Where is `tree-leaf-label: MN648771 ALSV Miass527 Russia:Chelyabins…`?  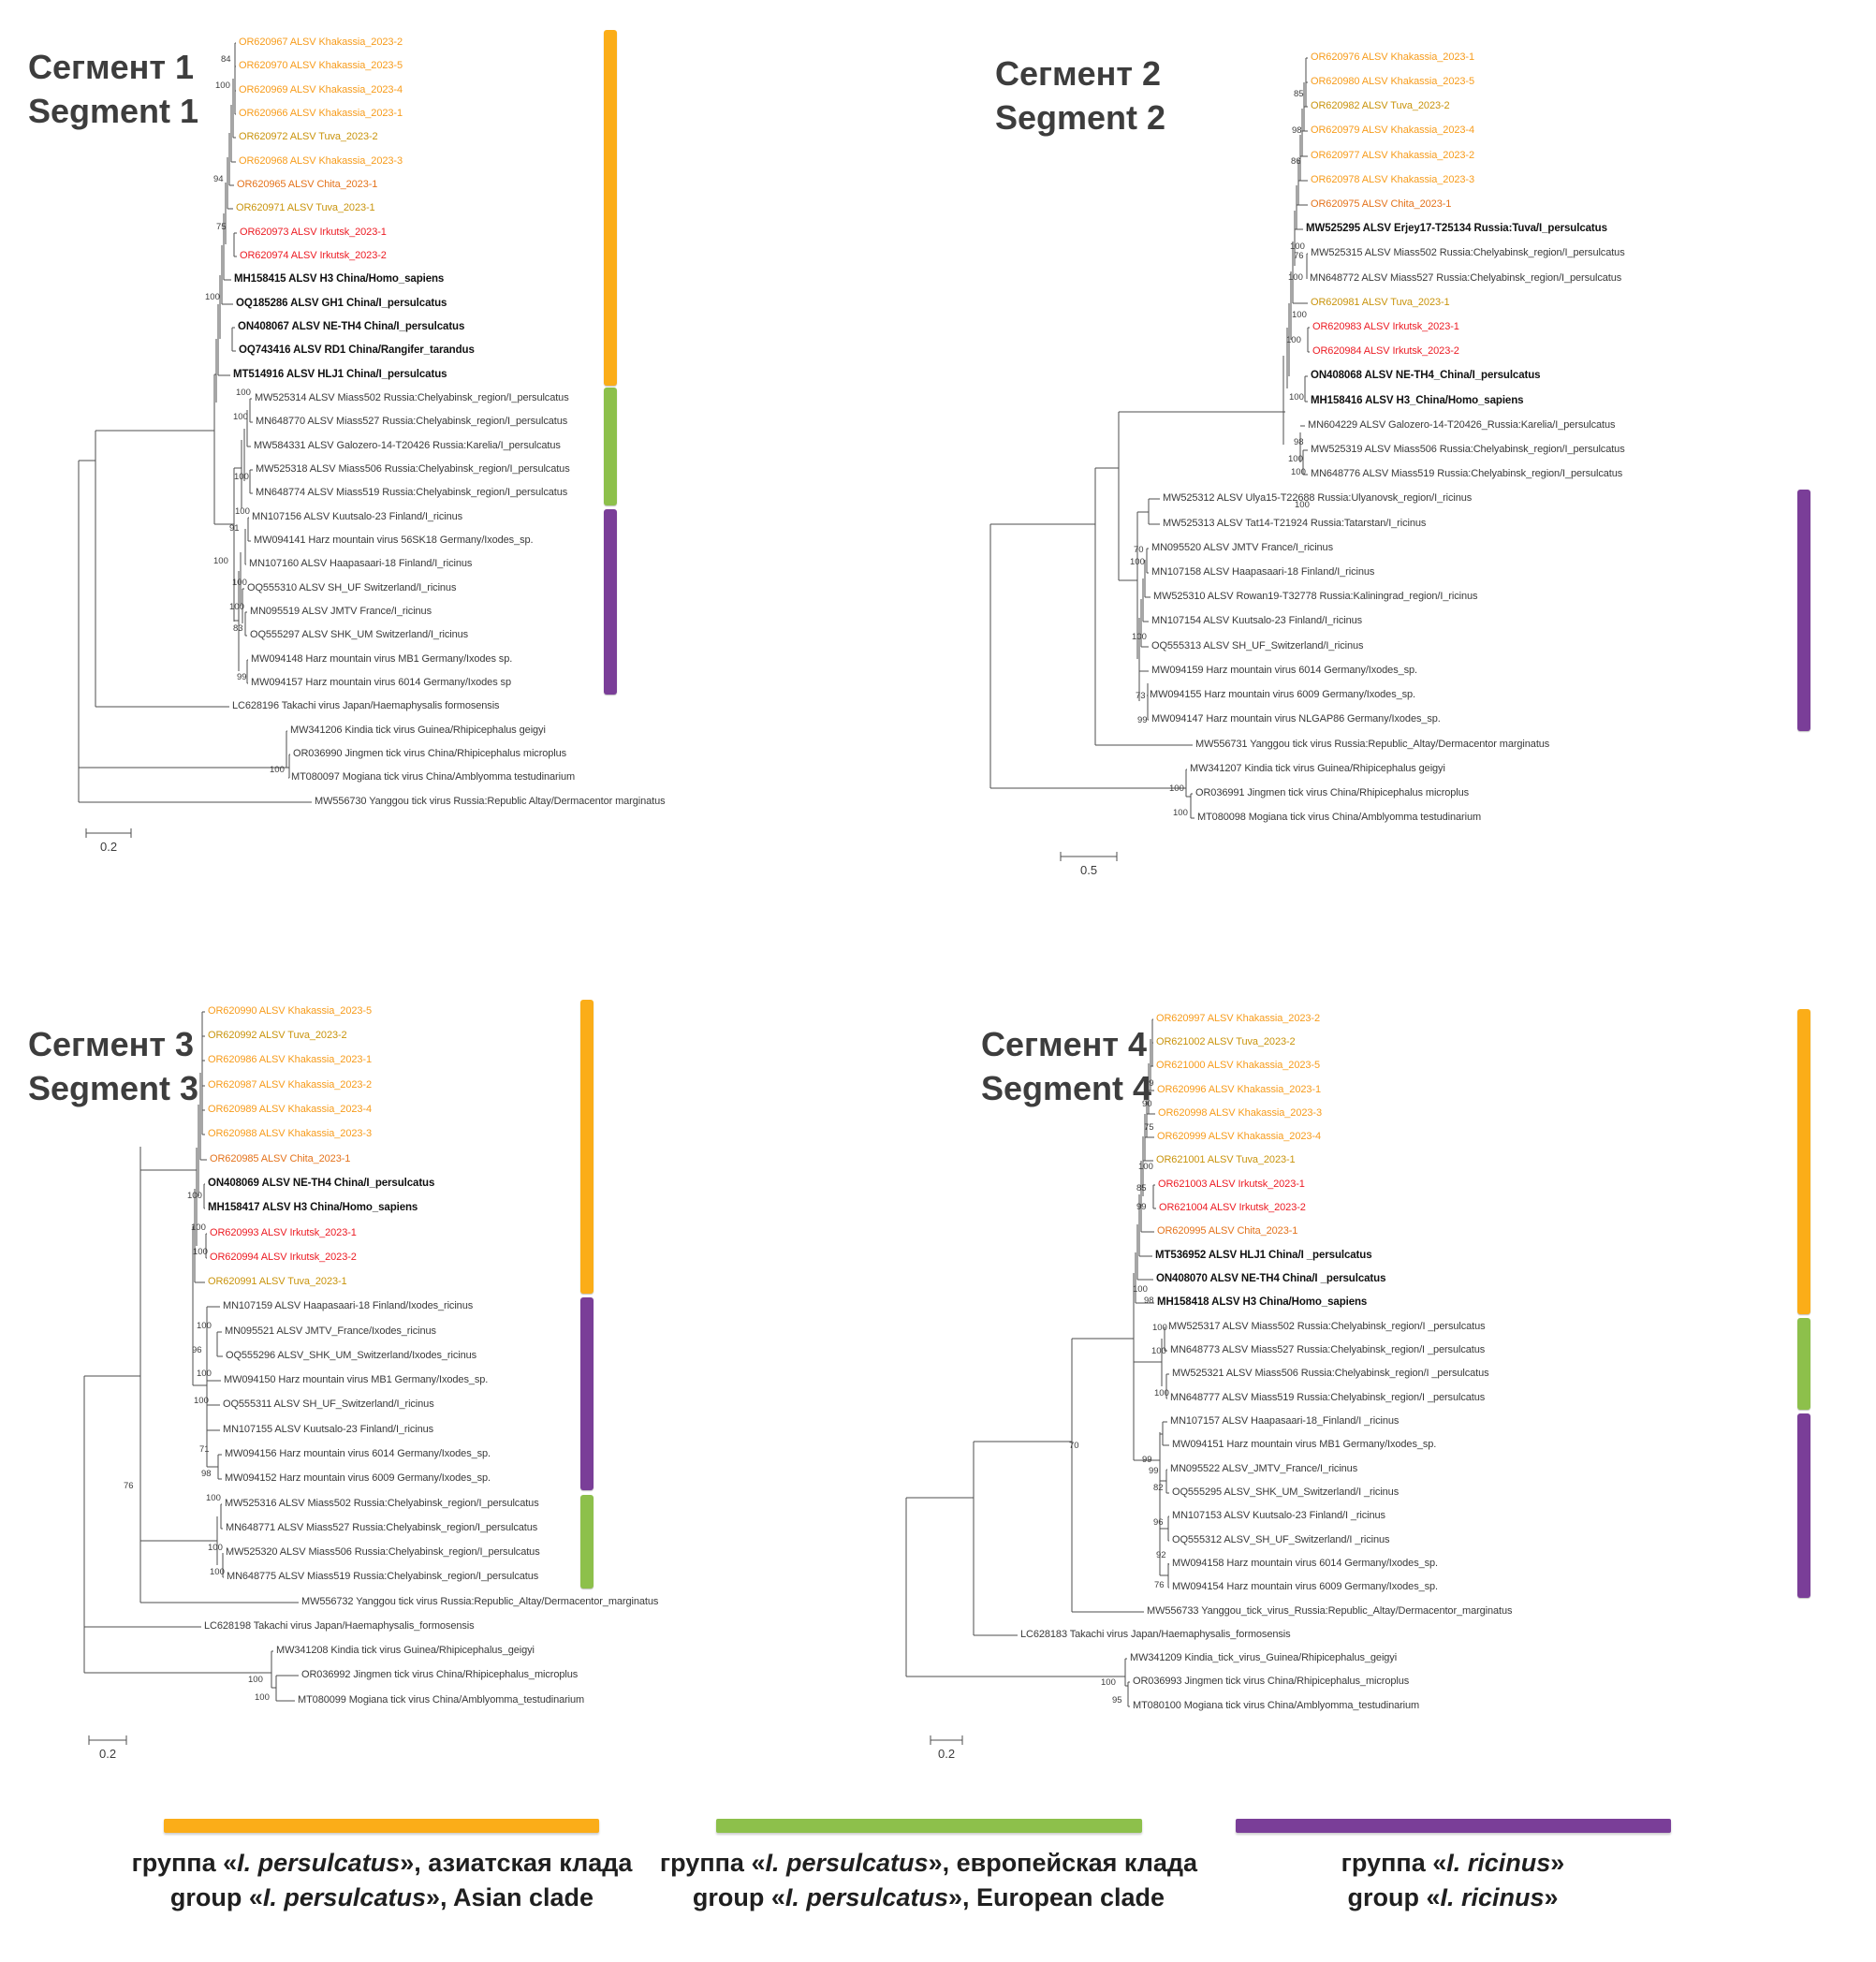
tree-leaf-label: MN648771 ALSV Miass527 Russia:Chelyabins… is located at coordinates (382, 1527).